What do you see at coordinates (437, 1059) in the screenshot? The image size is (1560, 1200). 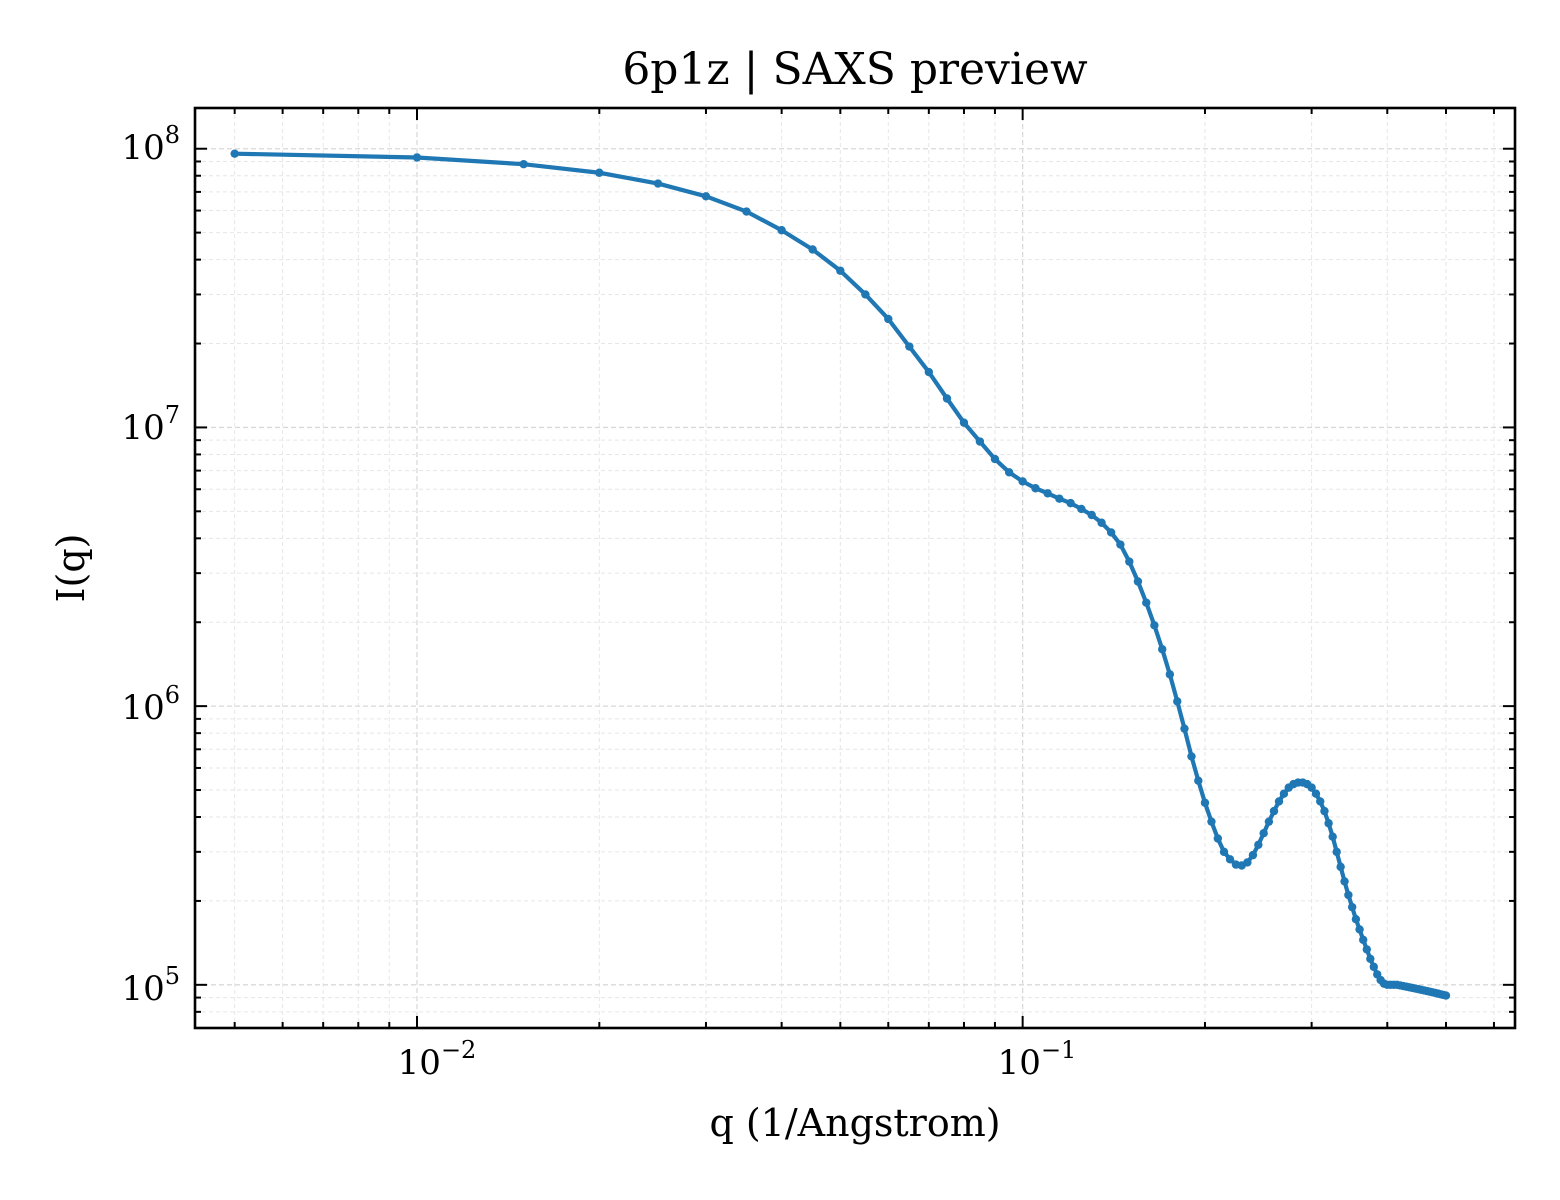 I see `x-tick-label-1e-2: 10⁻²` at bounding box center [437, 1059].